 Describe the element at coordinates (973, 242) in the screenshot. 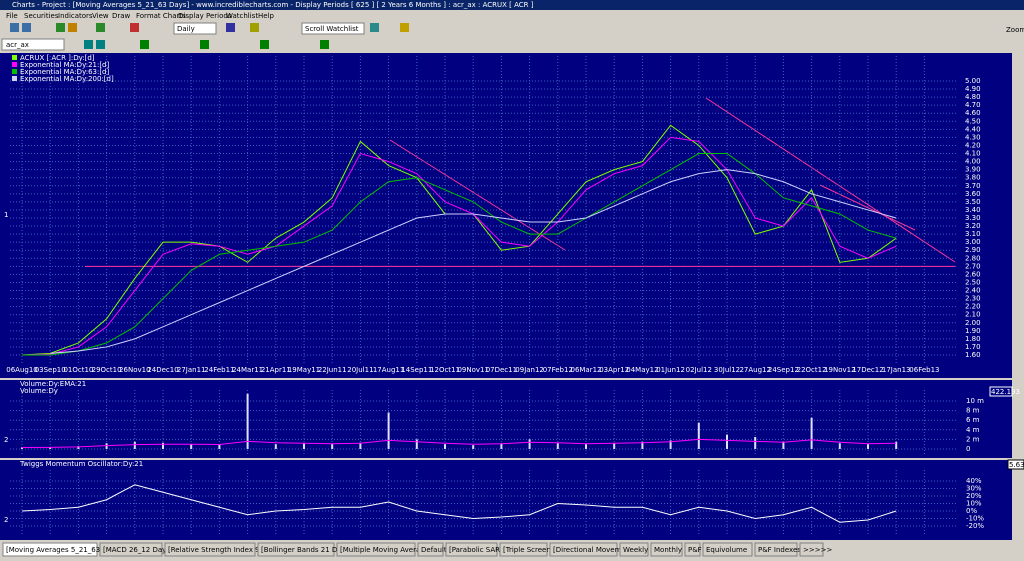

I see `y-tick-label: 3.00` at that location.